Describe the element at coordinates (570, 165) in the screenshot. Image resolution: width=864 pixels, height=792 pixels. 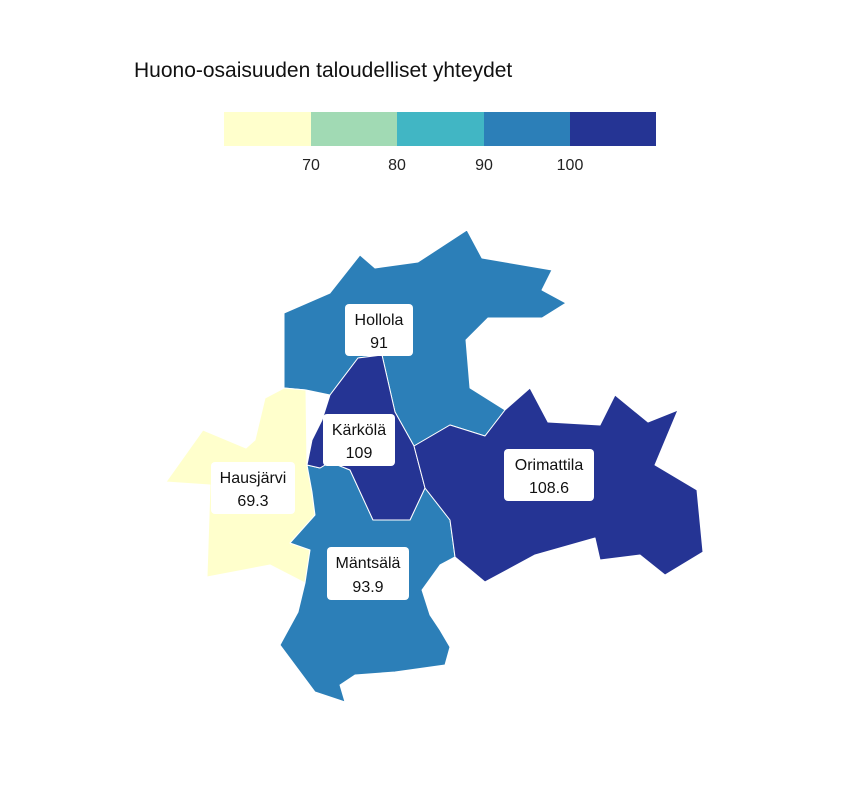
I see `legend-tick-100: 100` at that location.